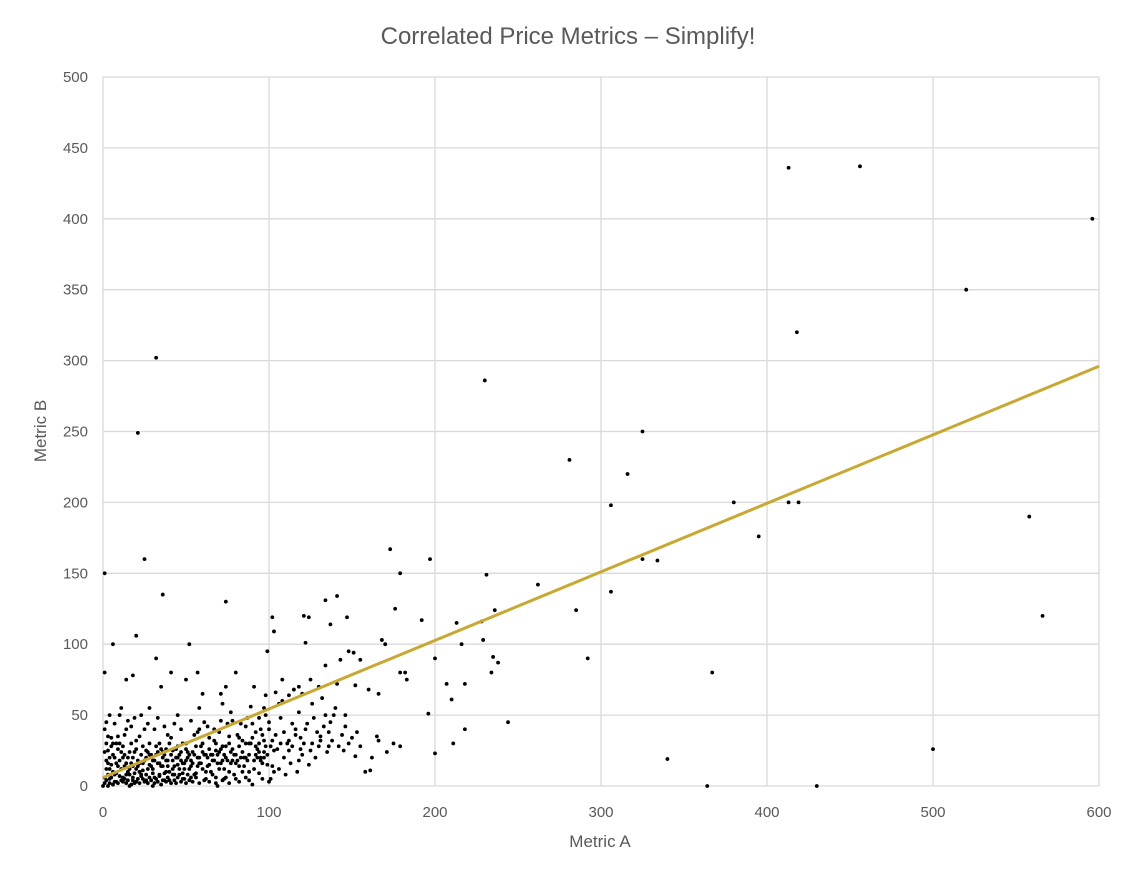  I want to click on y-tick-label: 0, so click(84, 786).